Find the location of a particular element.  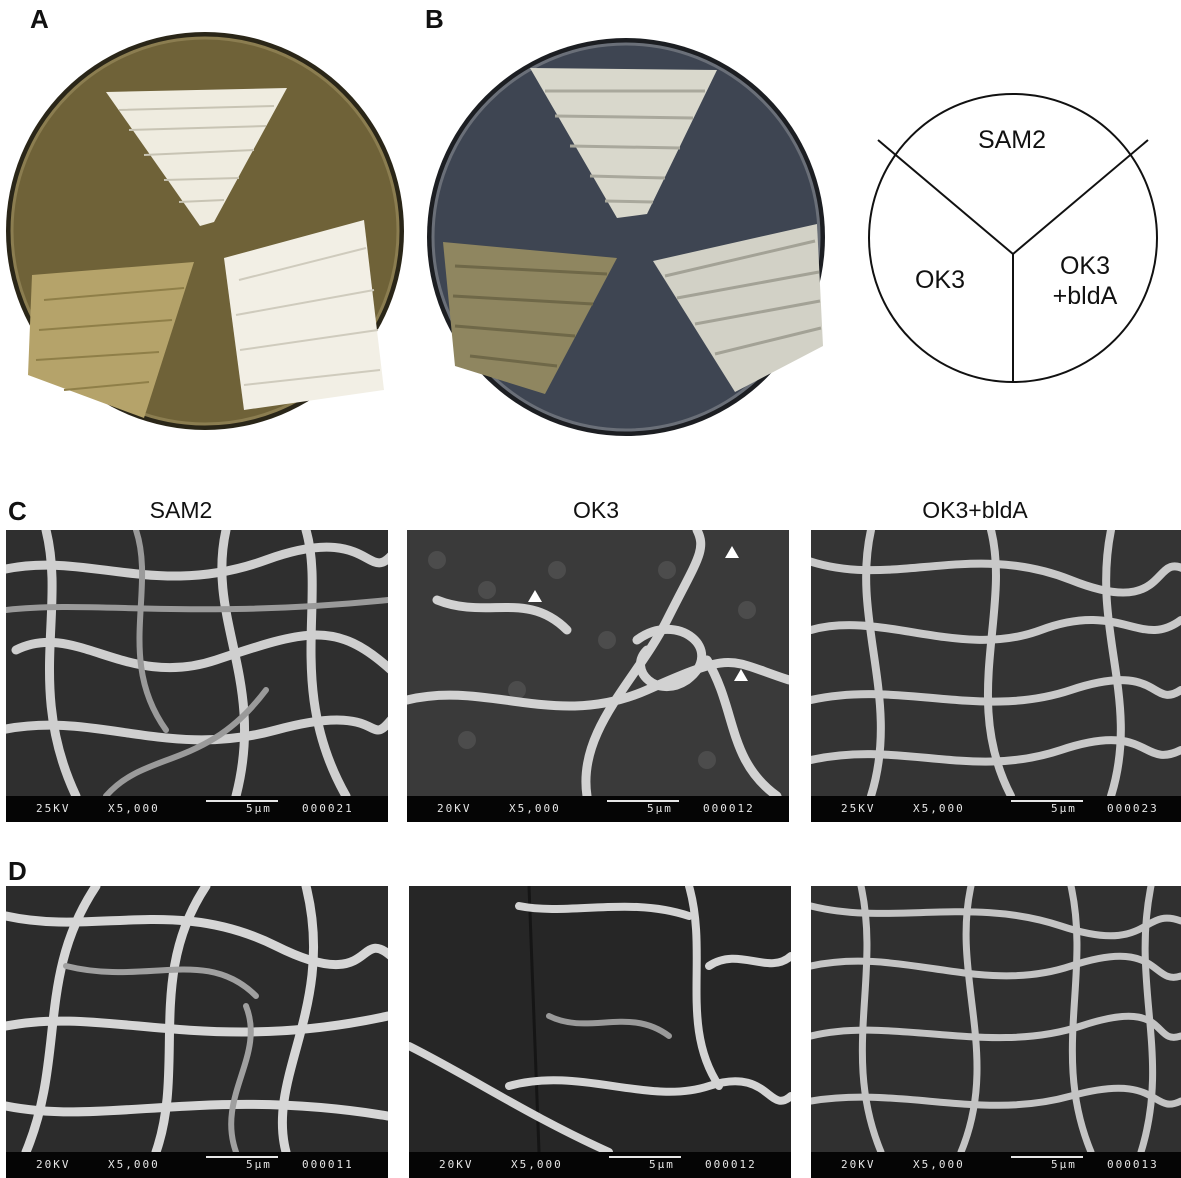

plate-b-sam2-colony is located at coordinates (623, 143).